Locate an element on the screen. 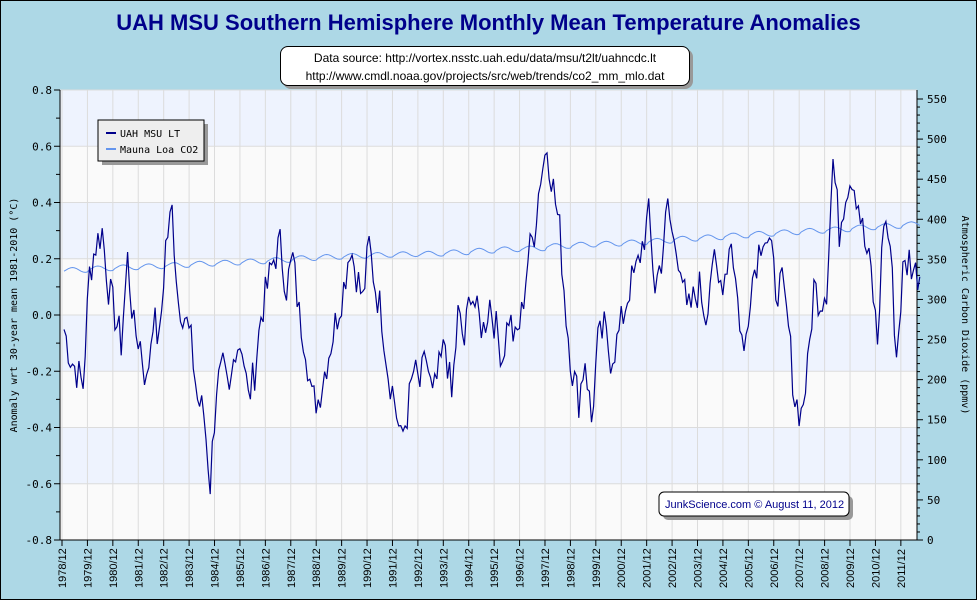 This screenshot has width=977, height=600. y-axis-label: Anomaly wrt 30-year mean 1981-2010 (°C) is located at coordinates (14, 315).